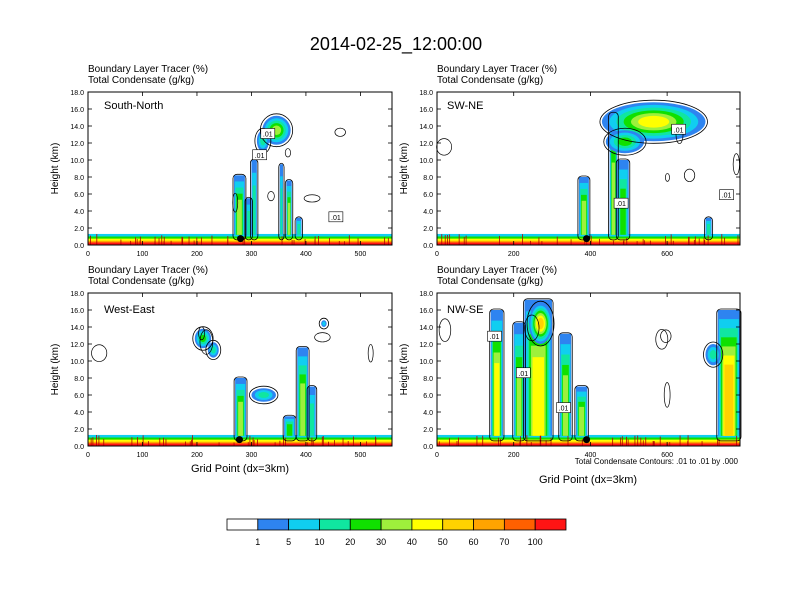 Image resolution: width=792 pixels, height=612 pixels. Describe the element at coordinates (240, 469) in the screenshot. I see `x-axis-label: Grid Point (dx=3km)` at that location.